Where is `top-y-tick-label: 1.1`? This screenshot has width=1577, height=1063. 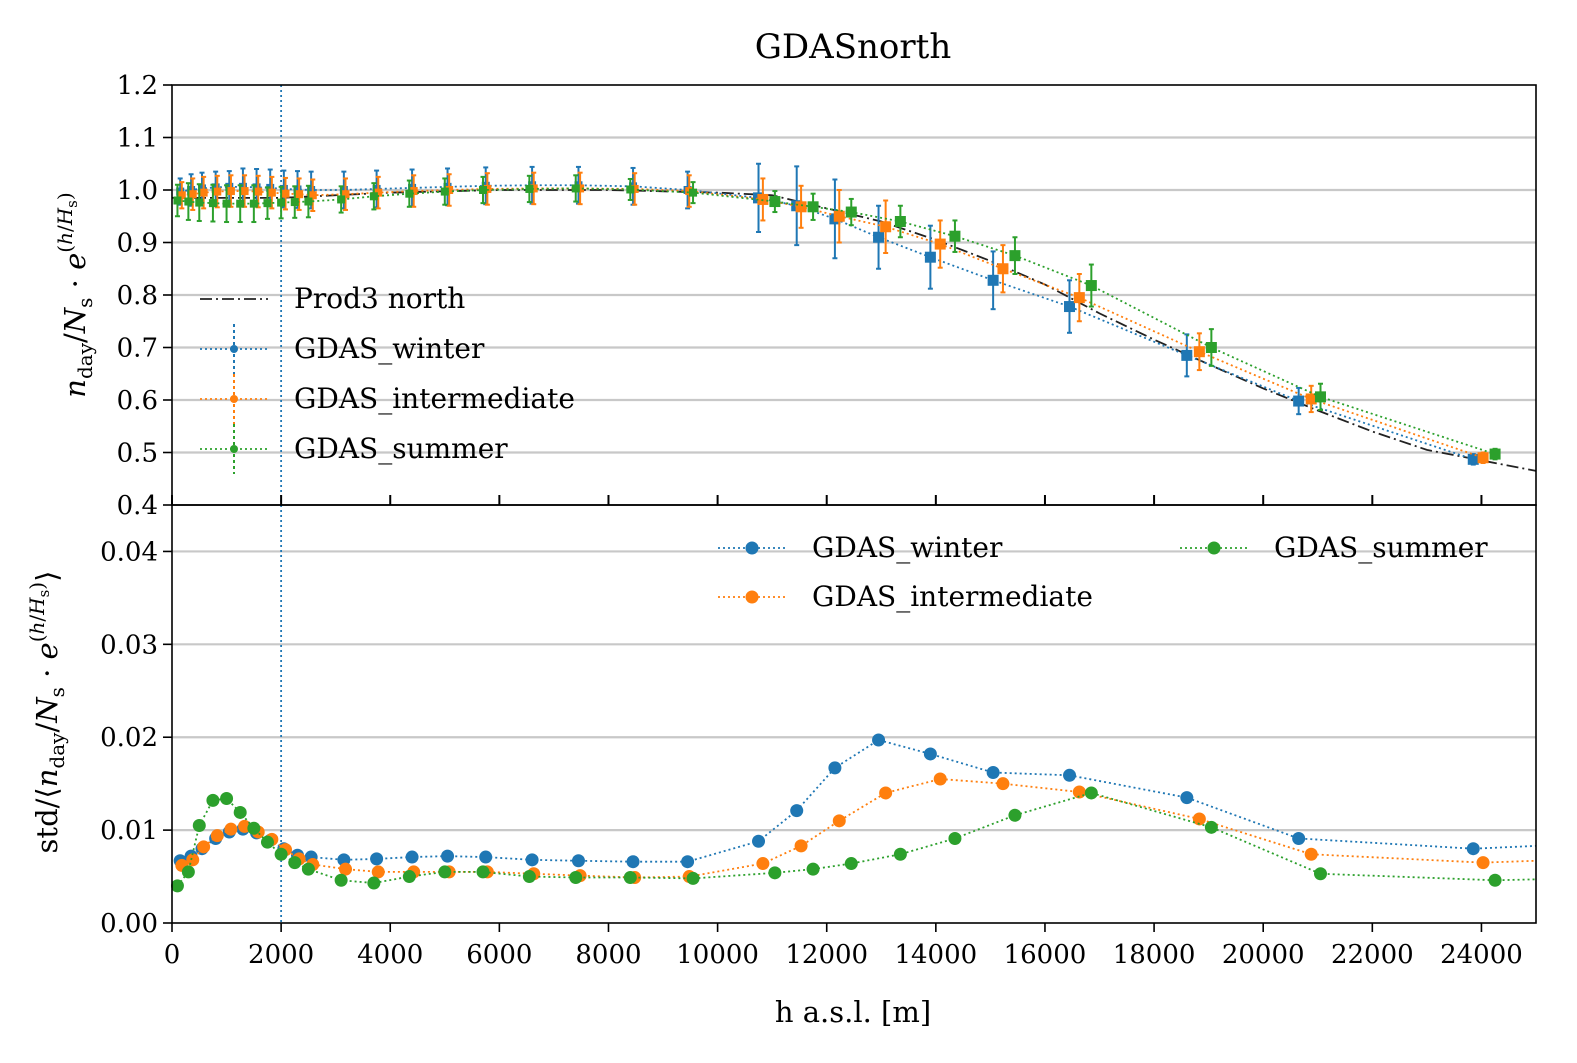
top-y-tick-label: 1.1 is located at coordinates (137, 139).